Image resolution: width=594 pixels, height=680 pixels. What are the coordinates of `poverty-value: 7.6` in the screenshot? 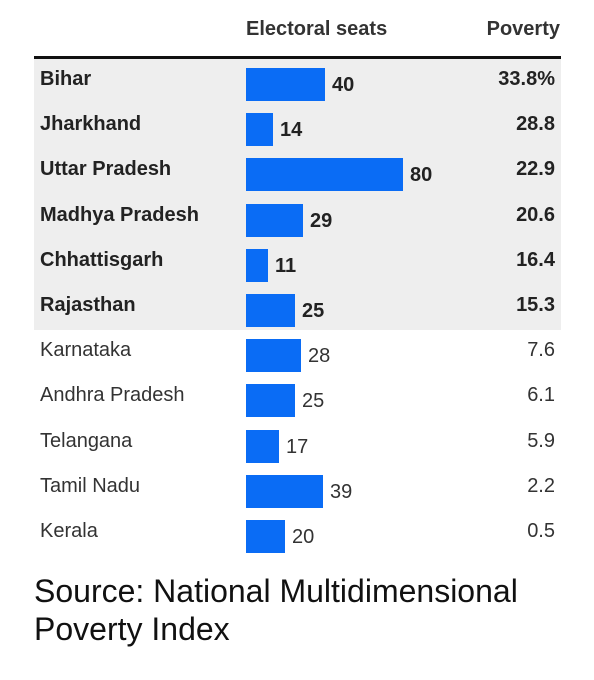 It's located at (541, 350).